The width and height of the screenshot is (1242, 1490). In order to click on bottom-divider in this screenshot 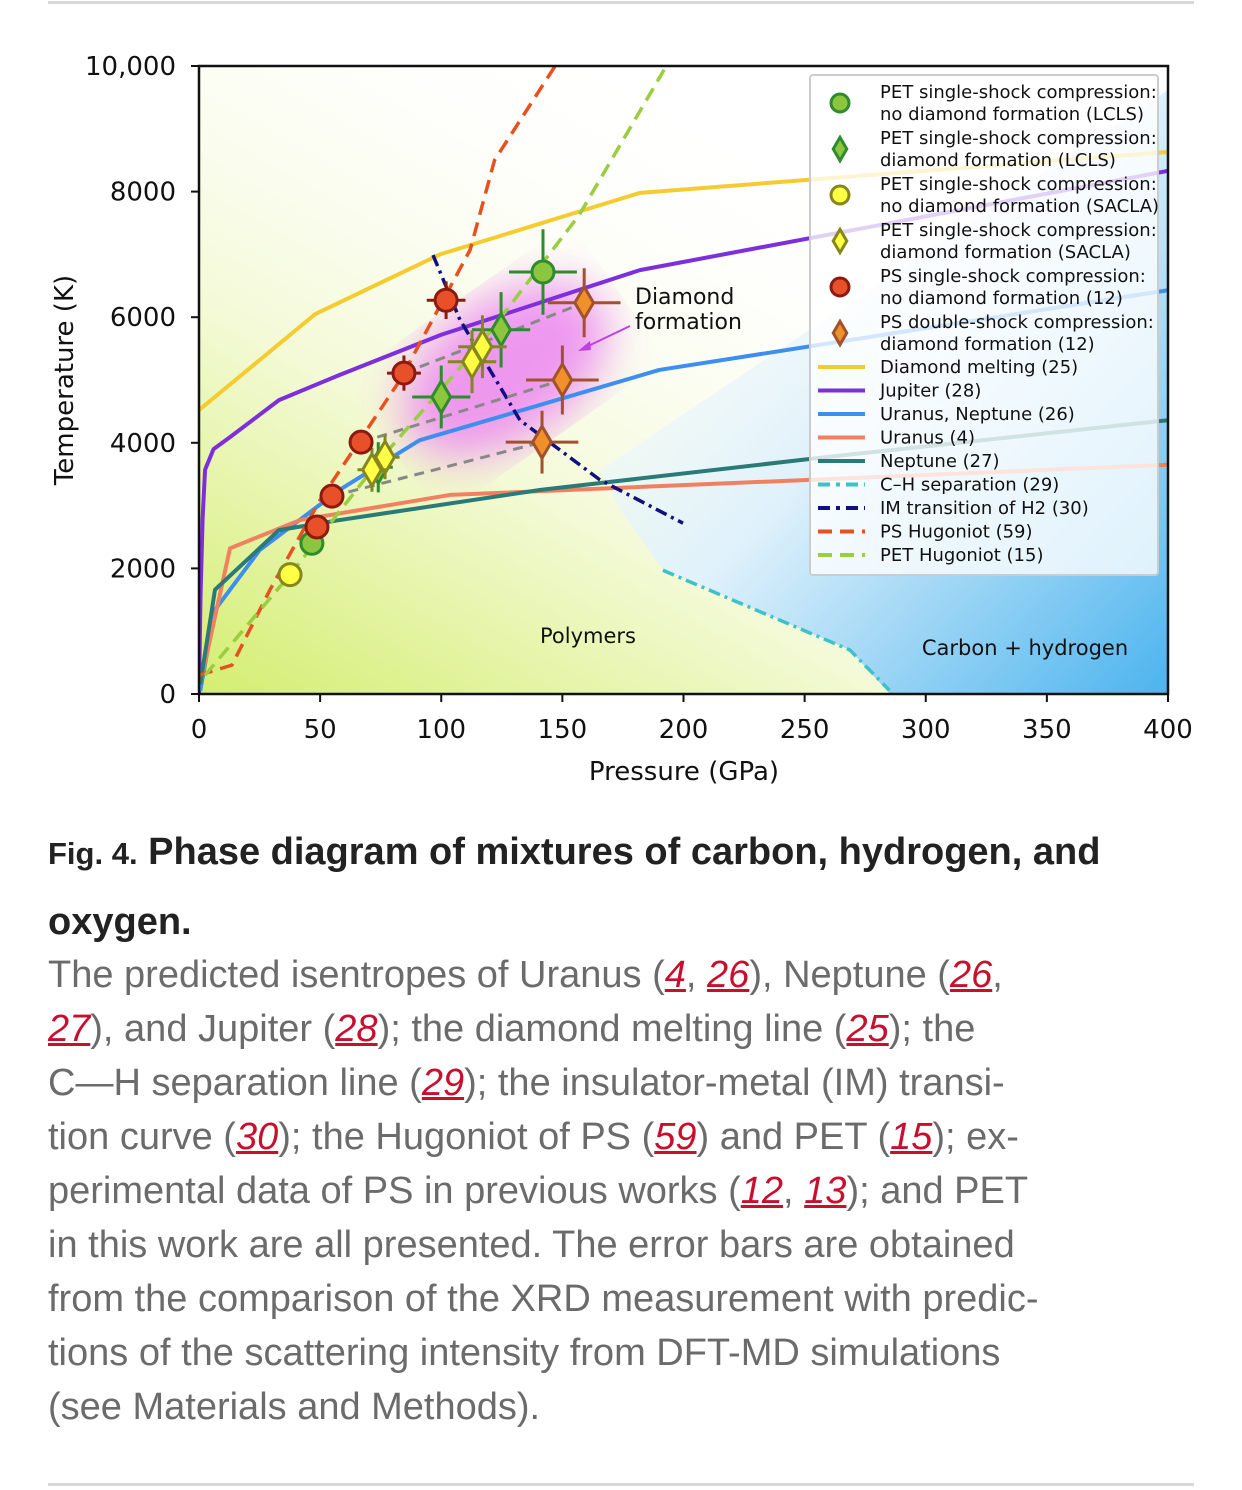, I will do `click(621, 1484)`.